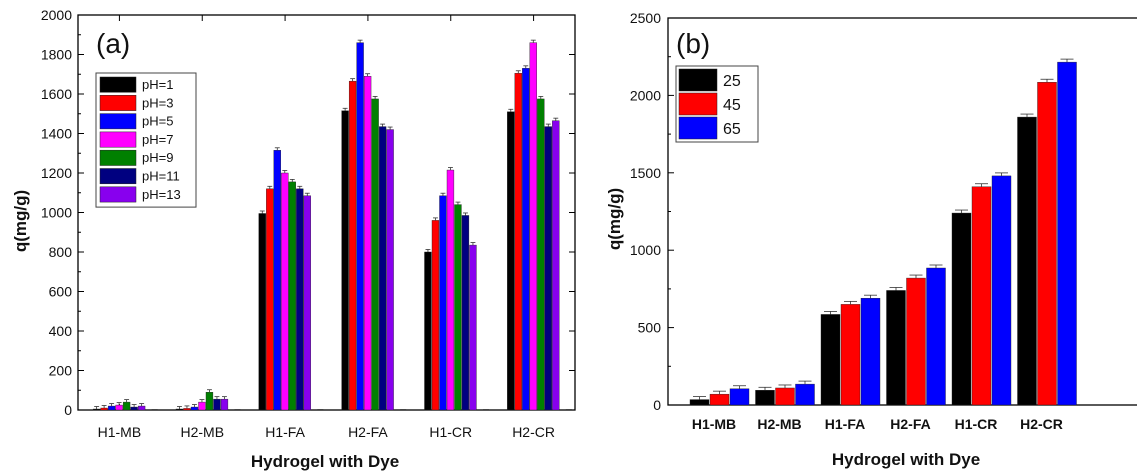 The image size is (1137, 471). I want to click on bar-pH=3-H1-MB, so click(104, 409).